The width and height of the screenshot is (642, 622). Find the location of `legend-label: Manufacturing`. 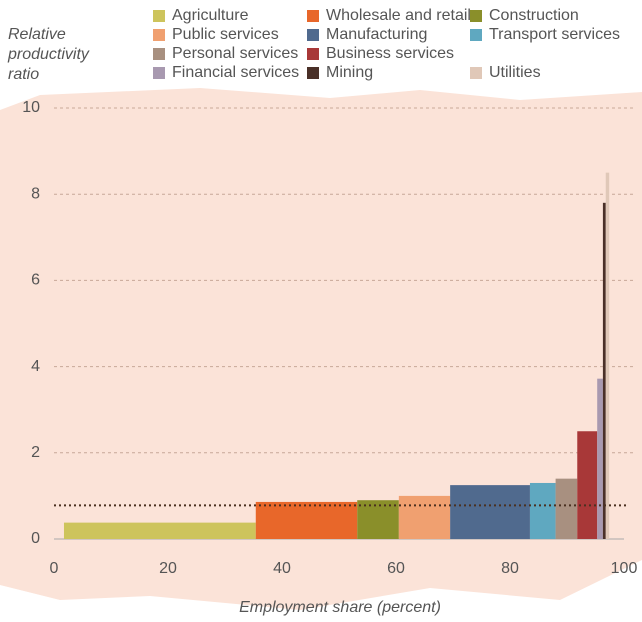

legend-label: Manufacturing is located at coordinates (376, 34).